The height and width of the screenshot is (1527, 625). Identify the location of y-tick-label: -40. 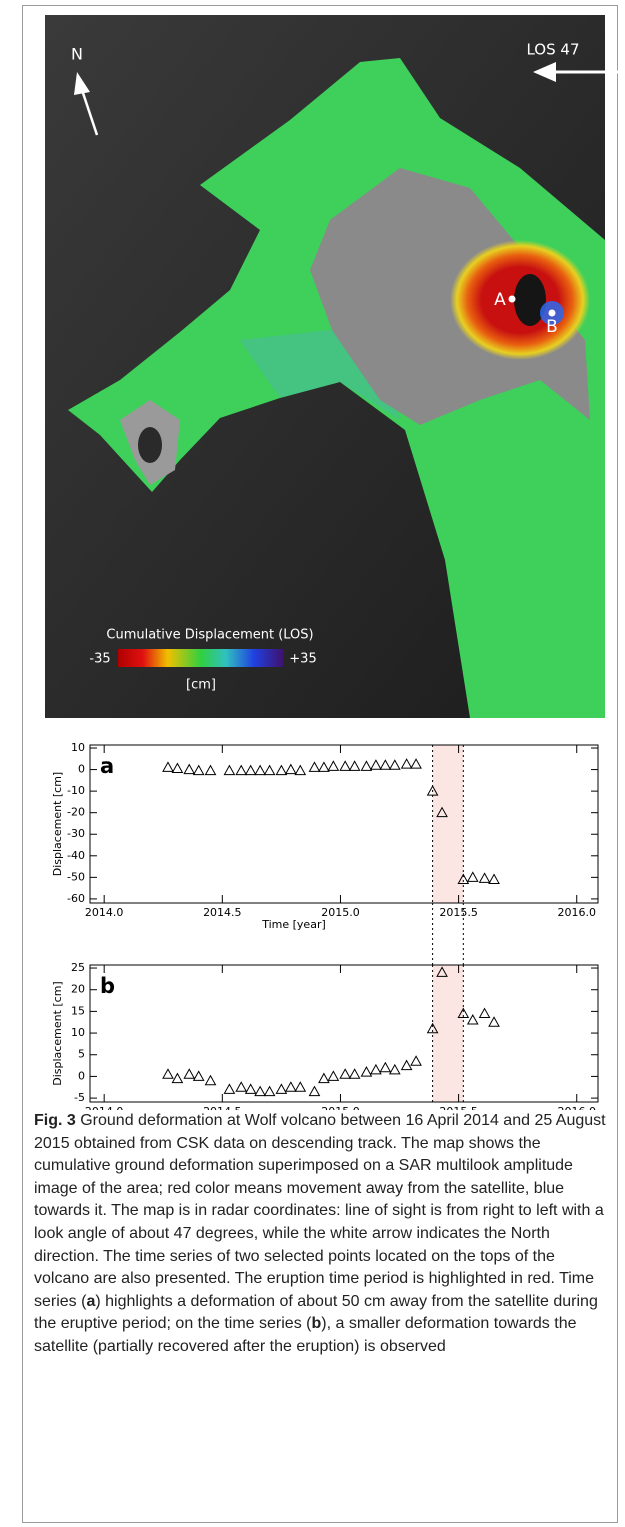
(76, 855).